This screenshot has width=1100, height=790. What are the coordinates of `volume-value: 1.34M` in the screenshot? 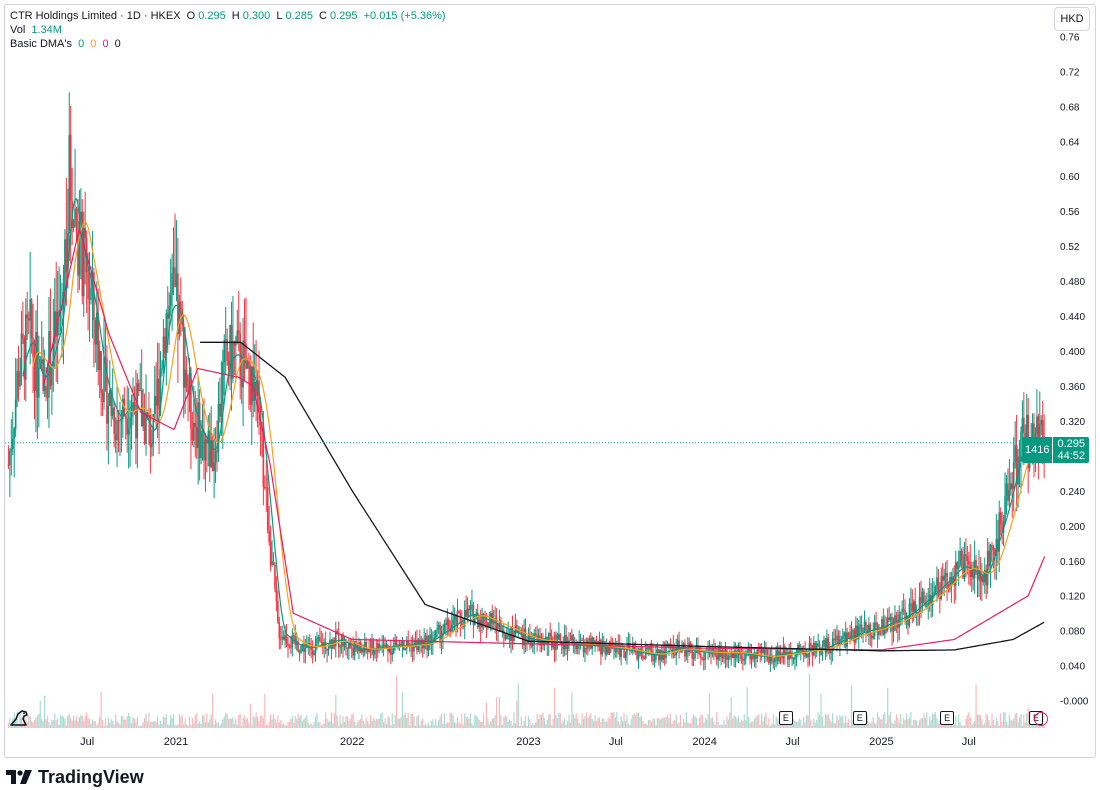 It's located at (46, 30).